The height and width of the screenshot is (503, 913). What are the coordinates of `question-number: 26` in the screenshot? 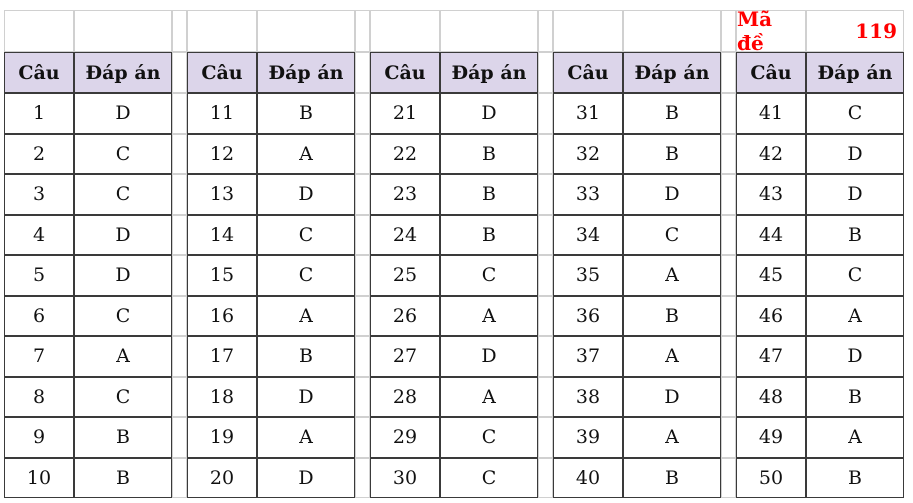 It's located at (405, 315).